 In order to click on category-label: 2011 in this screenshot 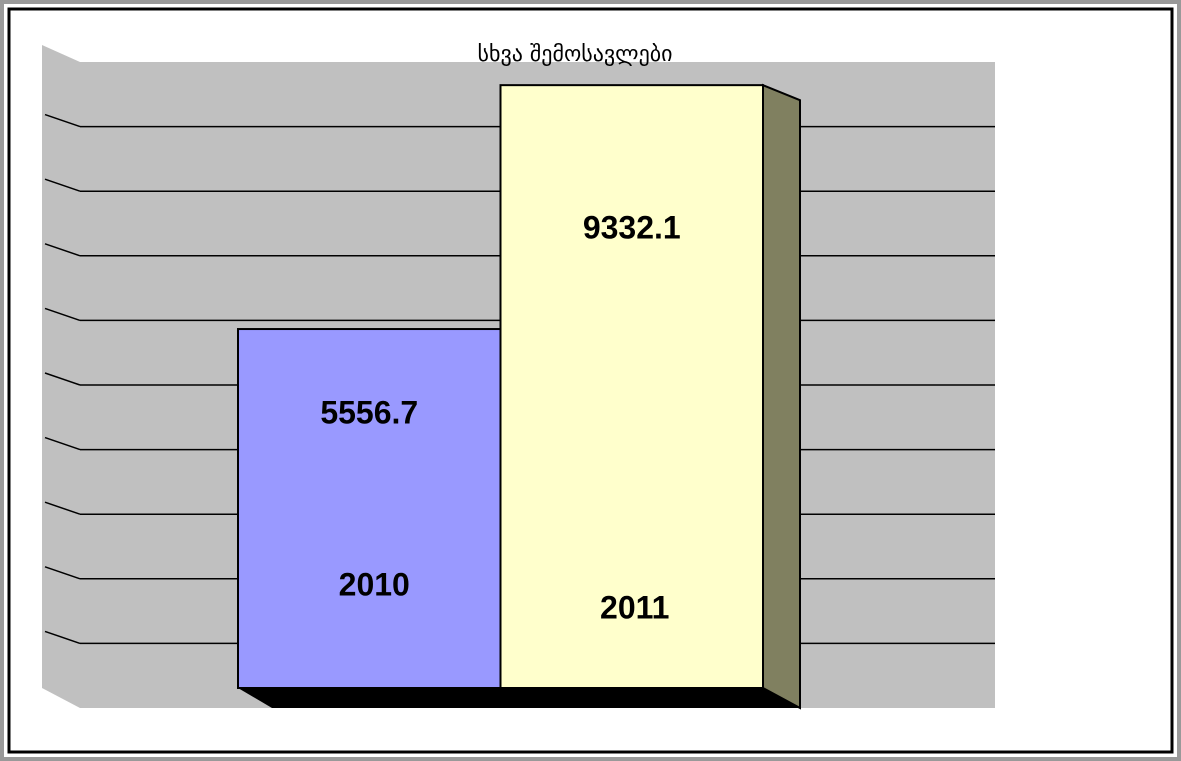, I will do `click(634, 607)`.